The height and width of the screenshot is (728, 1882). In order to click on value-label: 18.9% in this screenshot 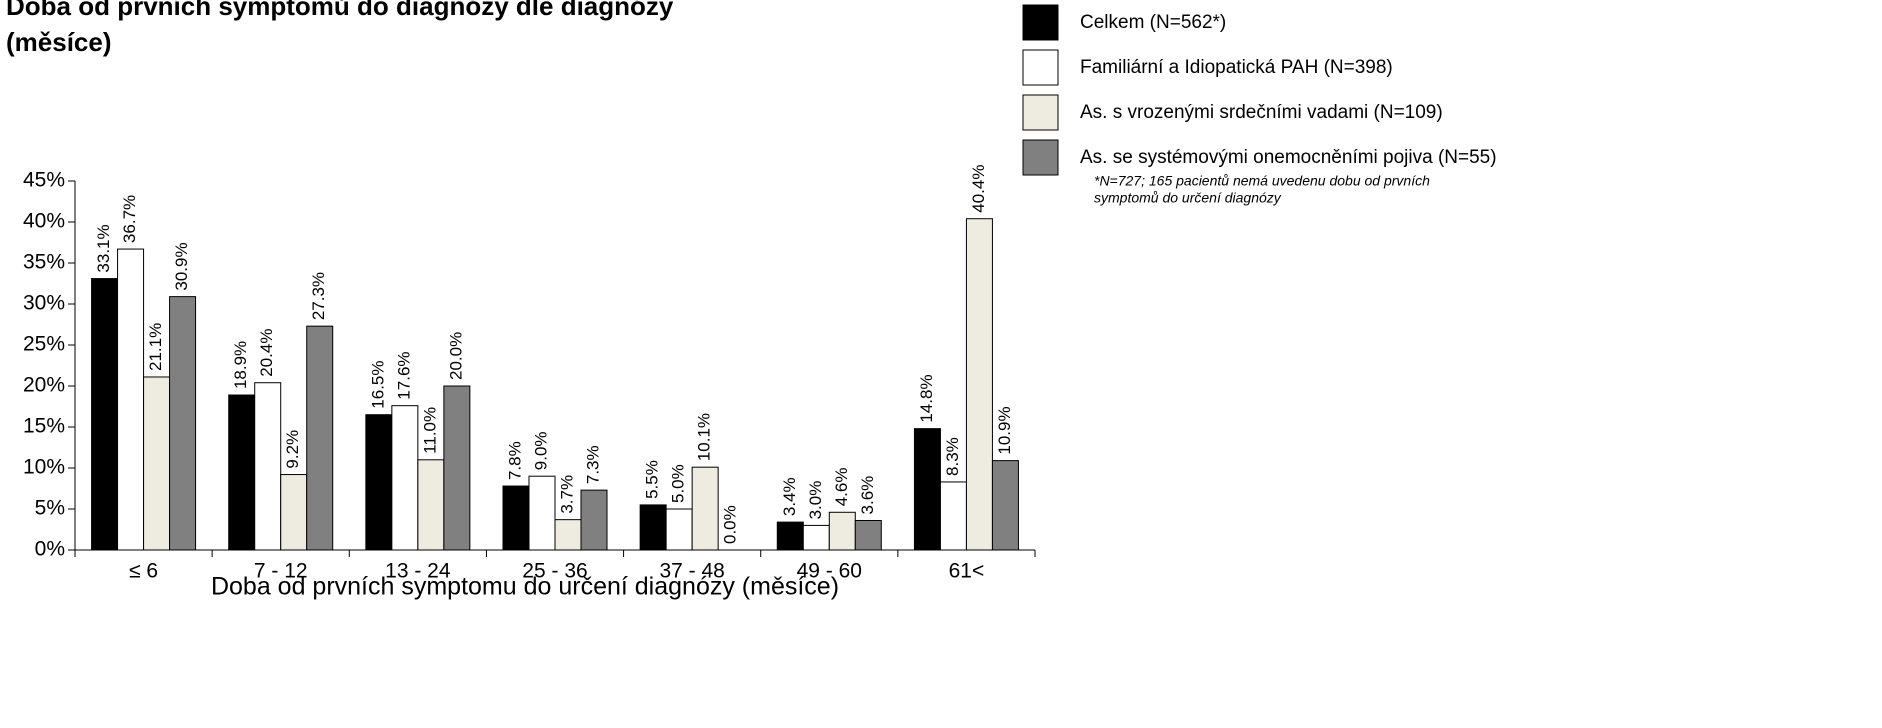, I will do `click(240, 365)`.